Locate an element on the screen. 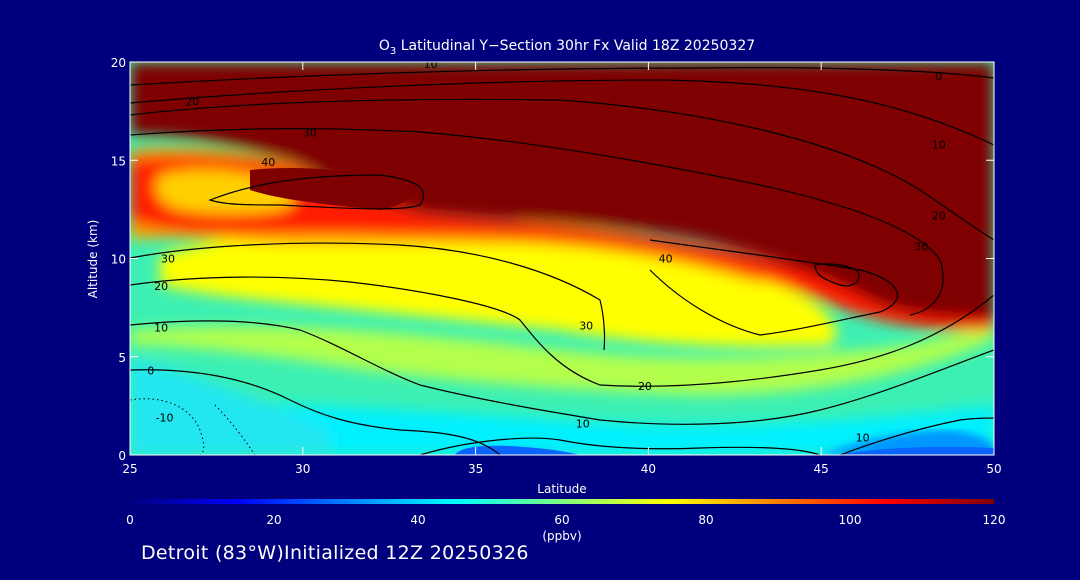 The width and height of the screenshot is (1080, 580). contour-line-0-top is located at coordinates (562, 76).